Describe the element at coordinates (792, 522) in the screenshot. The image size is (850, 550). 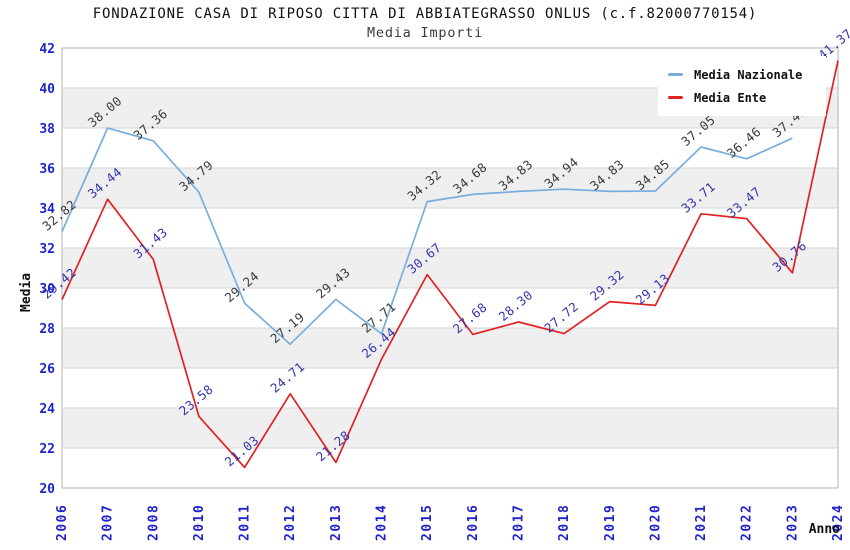
I see `x-tick-label: 2023` at that location.